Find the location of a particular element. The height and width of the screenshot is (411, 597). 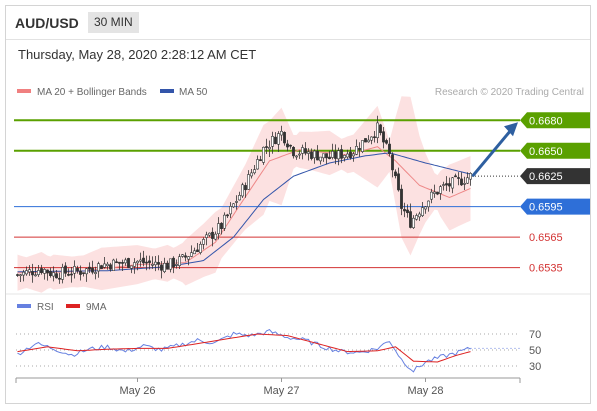

level-0.6595-tag is located at coordinates (555, 206).